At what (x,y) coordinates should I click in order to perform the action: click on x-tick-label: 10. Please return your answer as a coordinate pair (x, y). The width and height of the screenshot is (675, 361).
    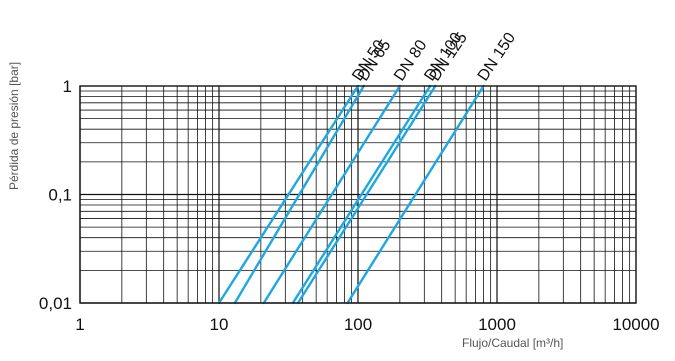
    Looking at the image, I should click on (219, 324).